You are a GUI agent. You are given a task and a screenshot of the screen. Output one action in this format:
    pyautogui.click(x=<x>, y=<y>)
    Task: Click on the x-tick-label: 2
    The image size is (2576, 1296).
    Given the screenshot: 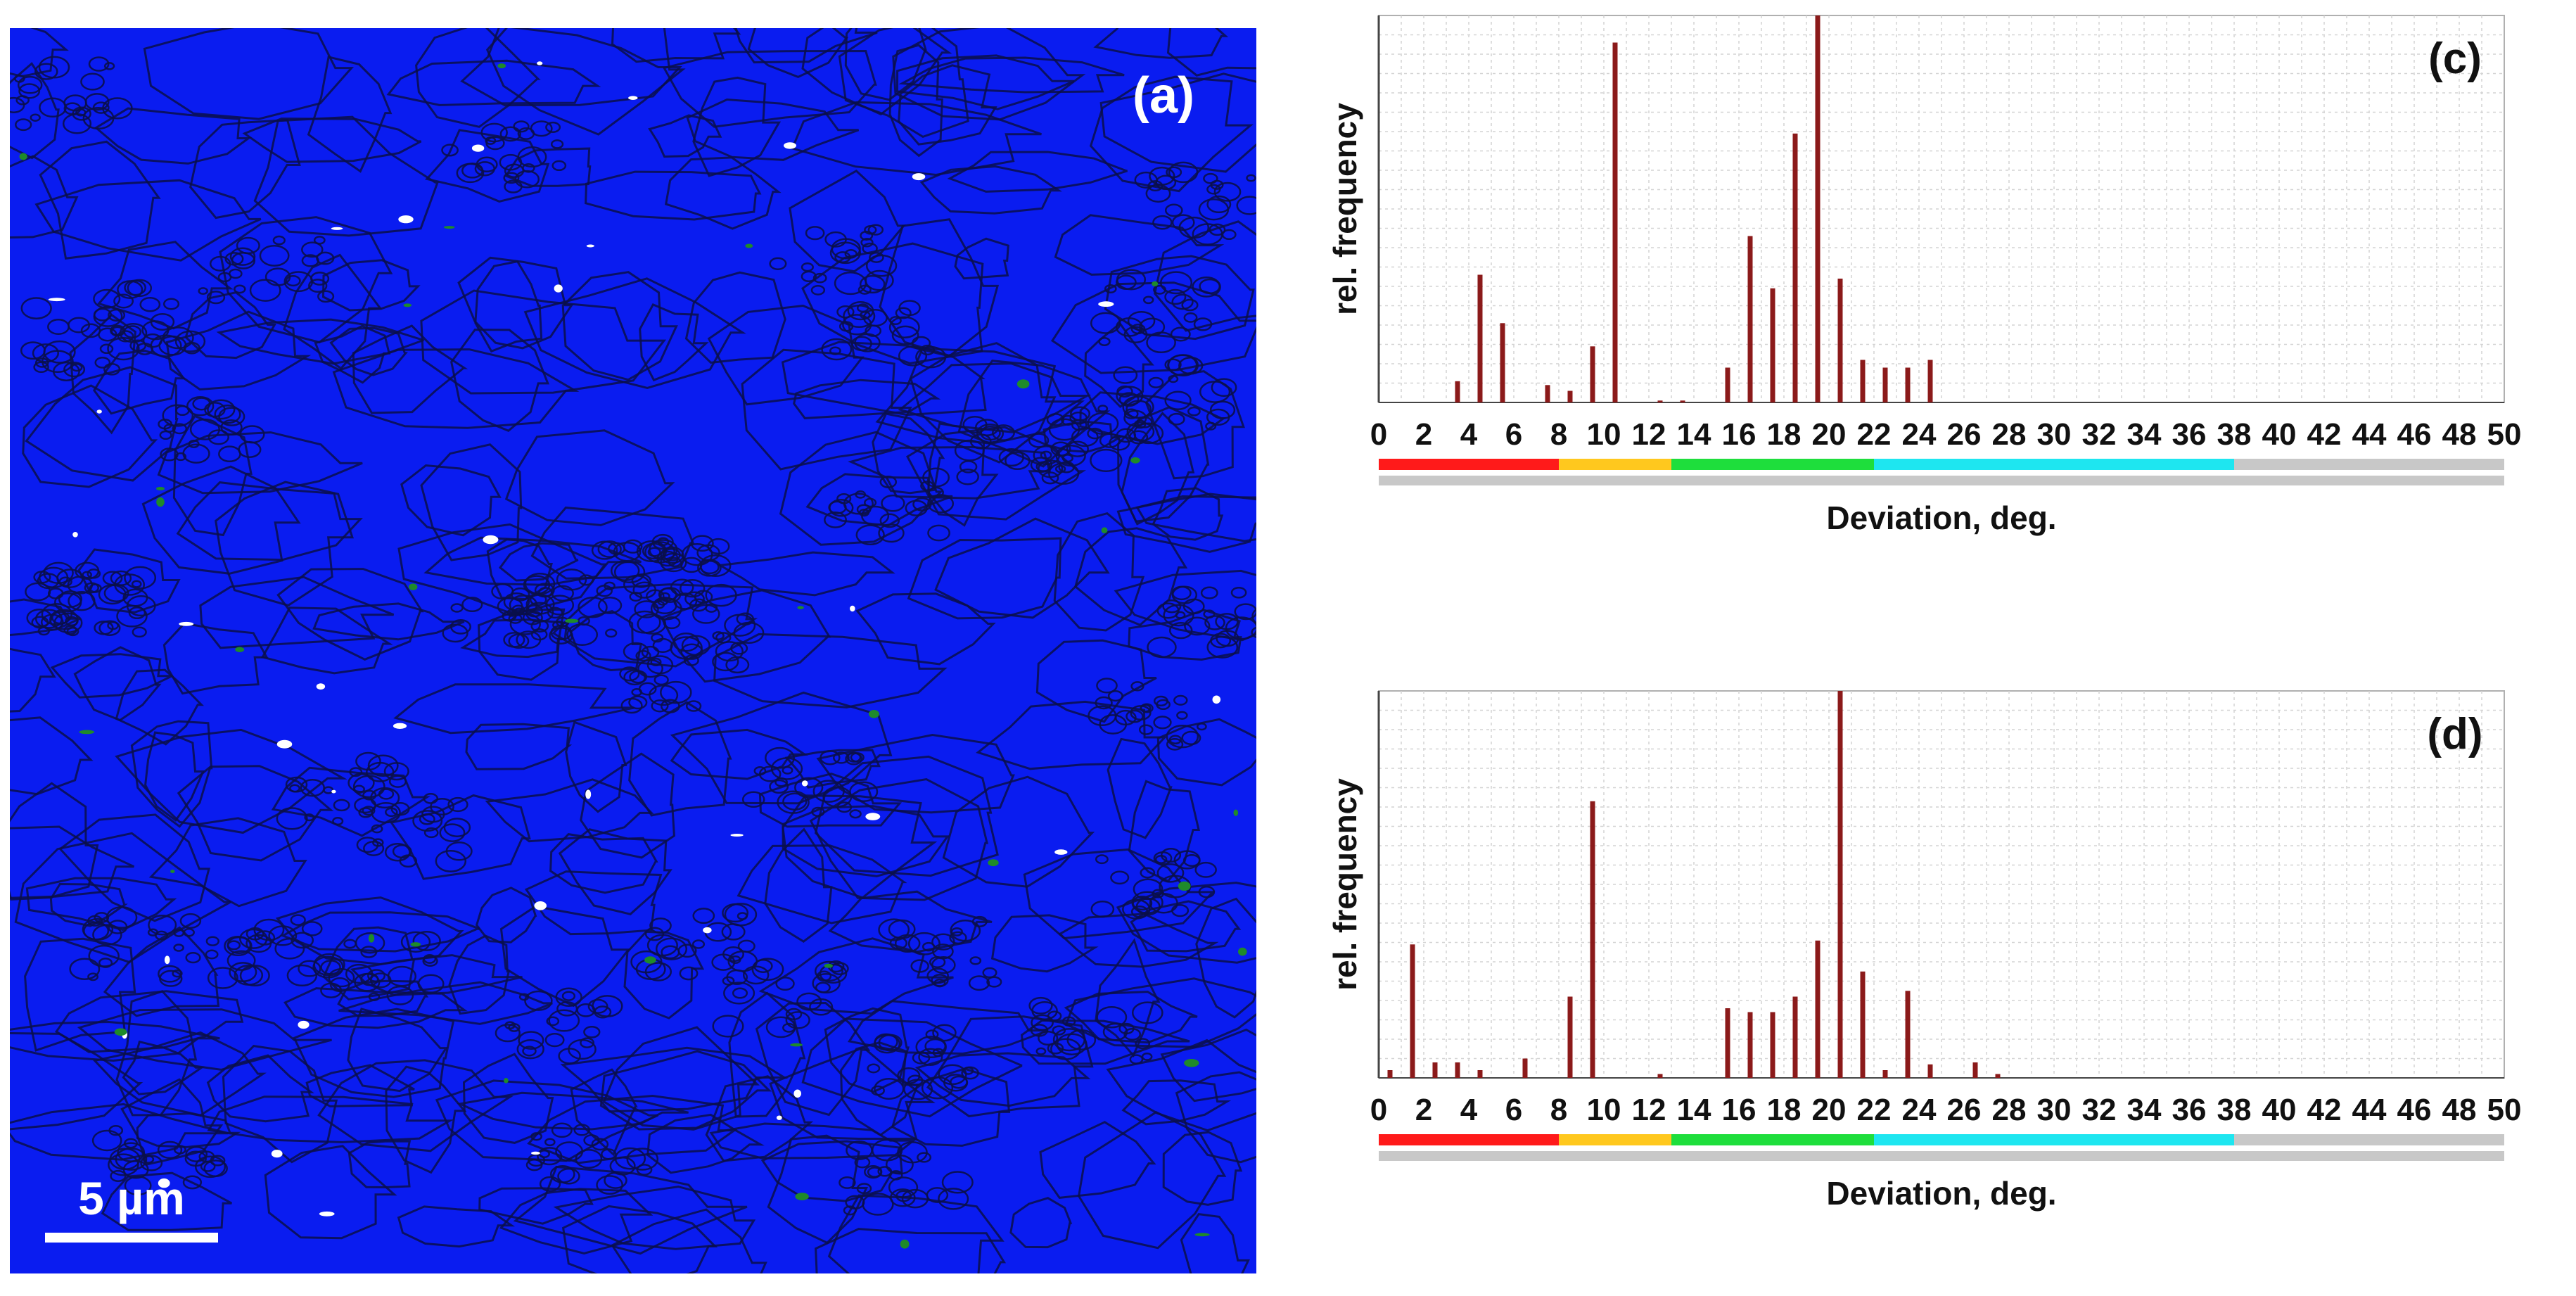 What is the action you would take?
    pyautogui.click(x=1423, y=1110)
    